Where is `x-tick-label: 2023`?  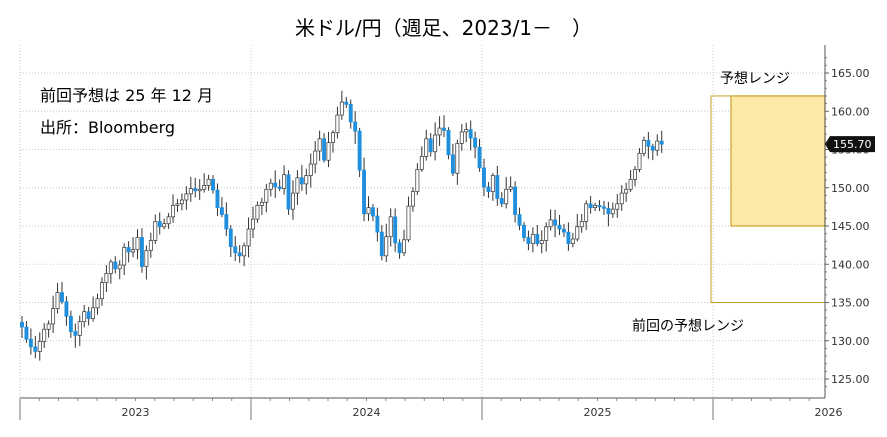 x-tick-label: 2023 is located at coordinates (136, 412).